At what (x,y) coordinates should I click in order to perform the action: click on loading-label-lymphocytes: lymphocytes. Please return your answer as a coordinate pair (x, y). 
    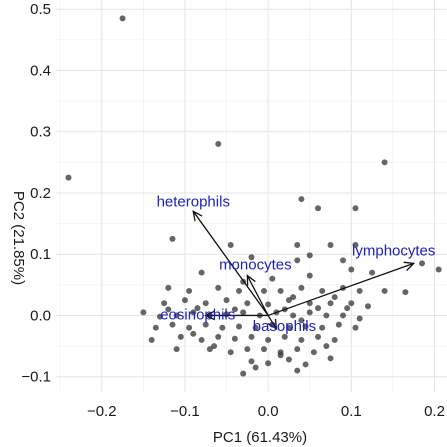
    Looking at the image, I should click on (393, 250).